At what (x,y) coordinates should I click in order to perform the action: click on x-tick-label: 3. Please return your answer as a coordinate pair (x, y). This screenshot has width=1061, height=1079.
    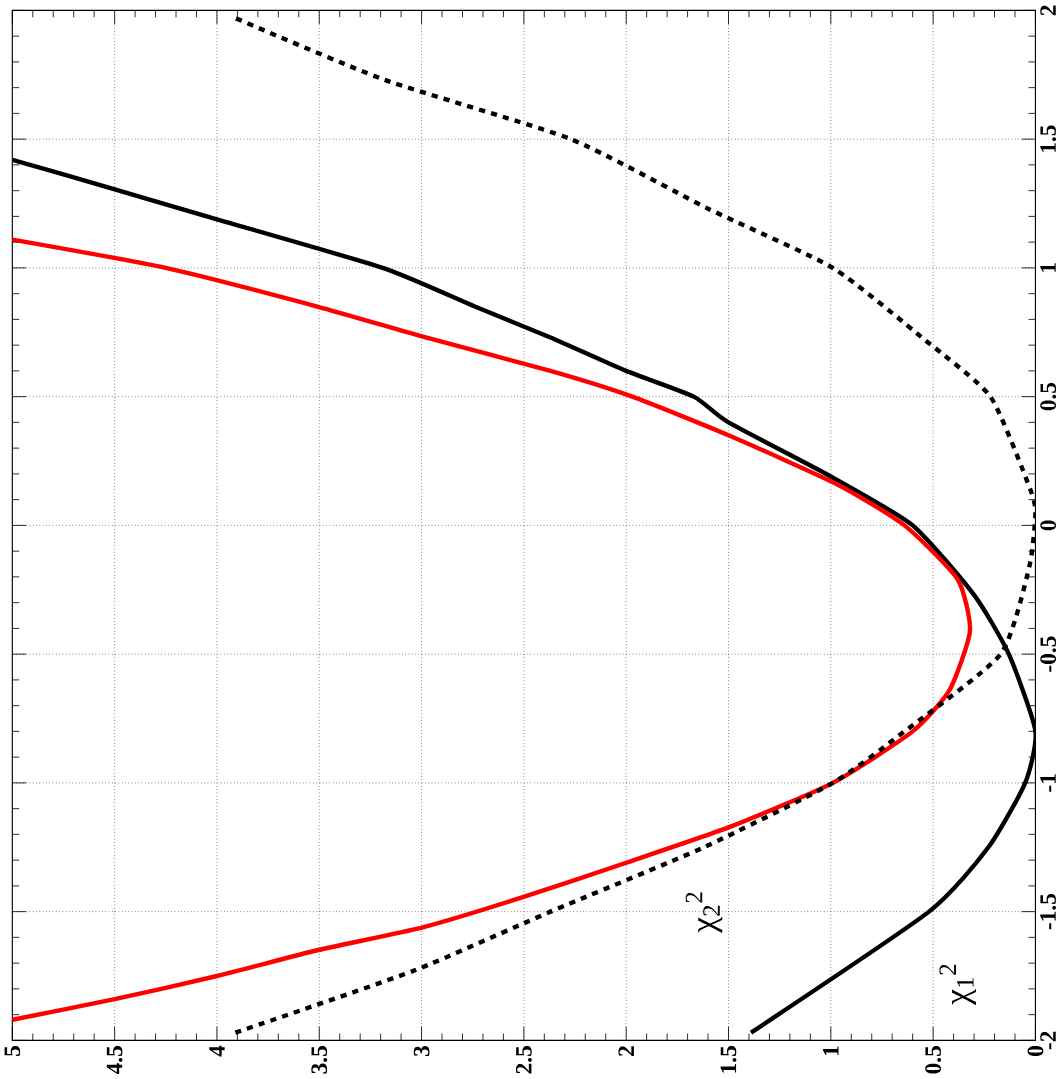
    Looking at the image, I should click on (421, 1051).